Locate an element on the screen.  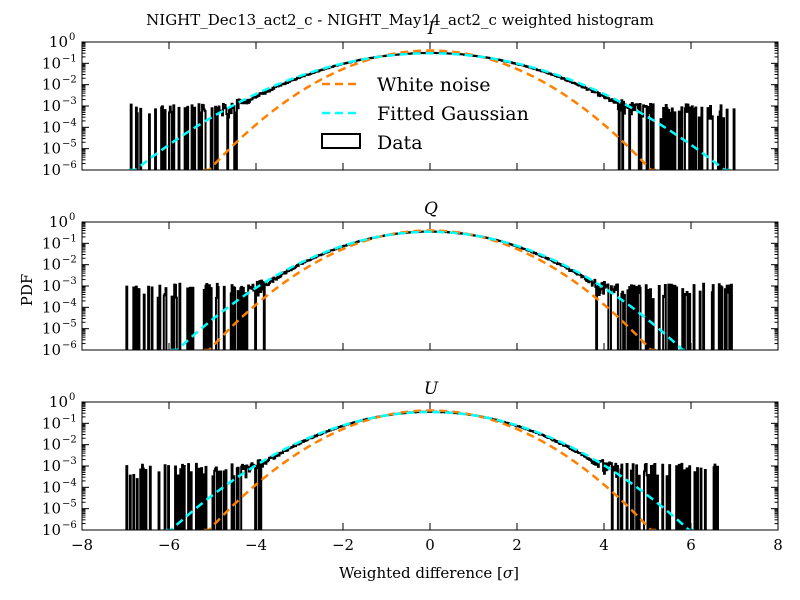
legend-entry-label: Fitted Gaussian is located at coordinates (453, 114).